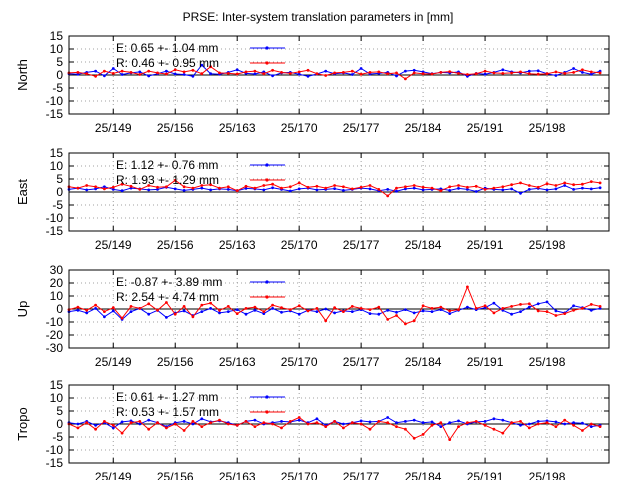  What do you see at coordinates (175, 475) in the screenshot?
I see `x-tick-label: 25/156` at bounding box center [175, 475].